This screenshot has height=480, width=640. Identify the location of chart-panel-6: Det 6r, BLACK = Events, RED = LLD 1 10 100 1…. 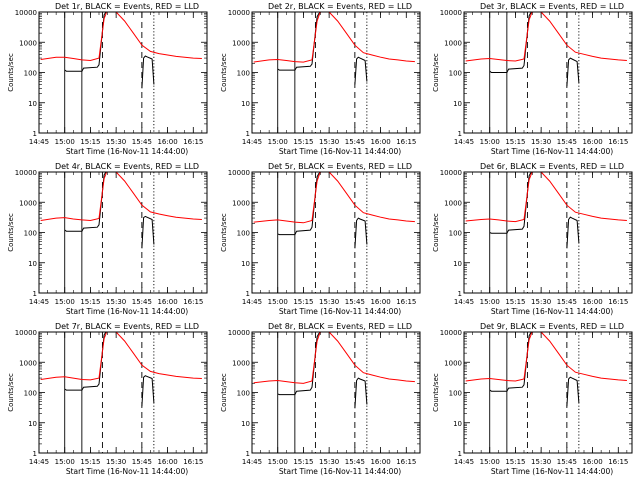
(532, 239).